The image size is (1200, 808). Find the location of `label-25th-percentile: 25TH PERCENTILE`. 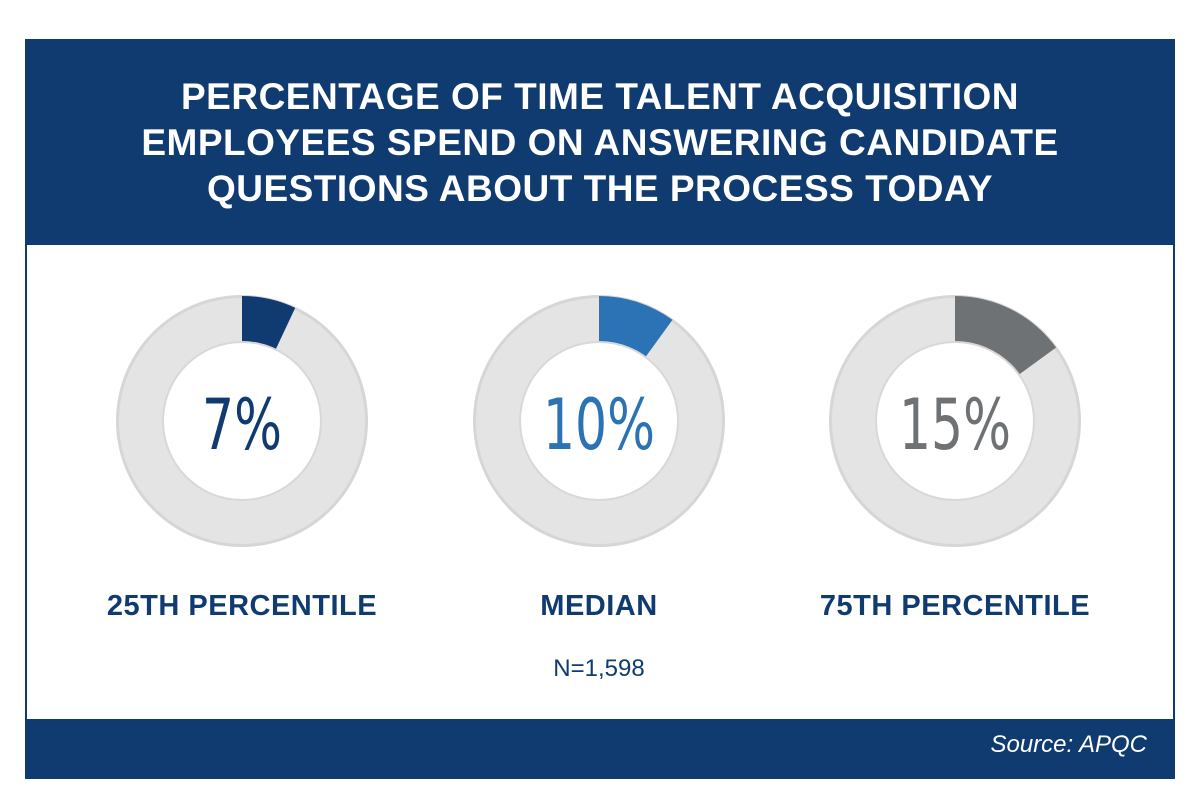

label-25th-percentile: 25TH PERCENTILE is located at coordinates (242, 606).